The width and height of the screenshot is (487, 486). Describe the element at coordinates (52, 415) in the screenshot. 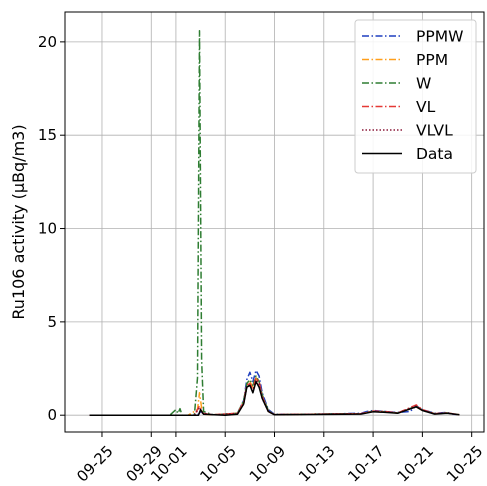

I see `y-tick-label: 0` at that location.